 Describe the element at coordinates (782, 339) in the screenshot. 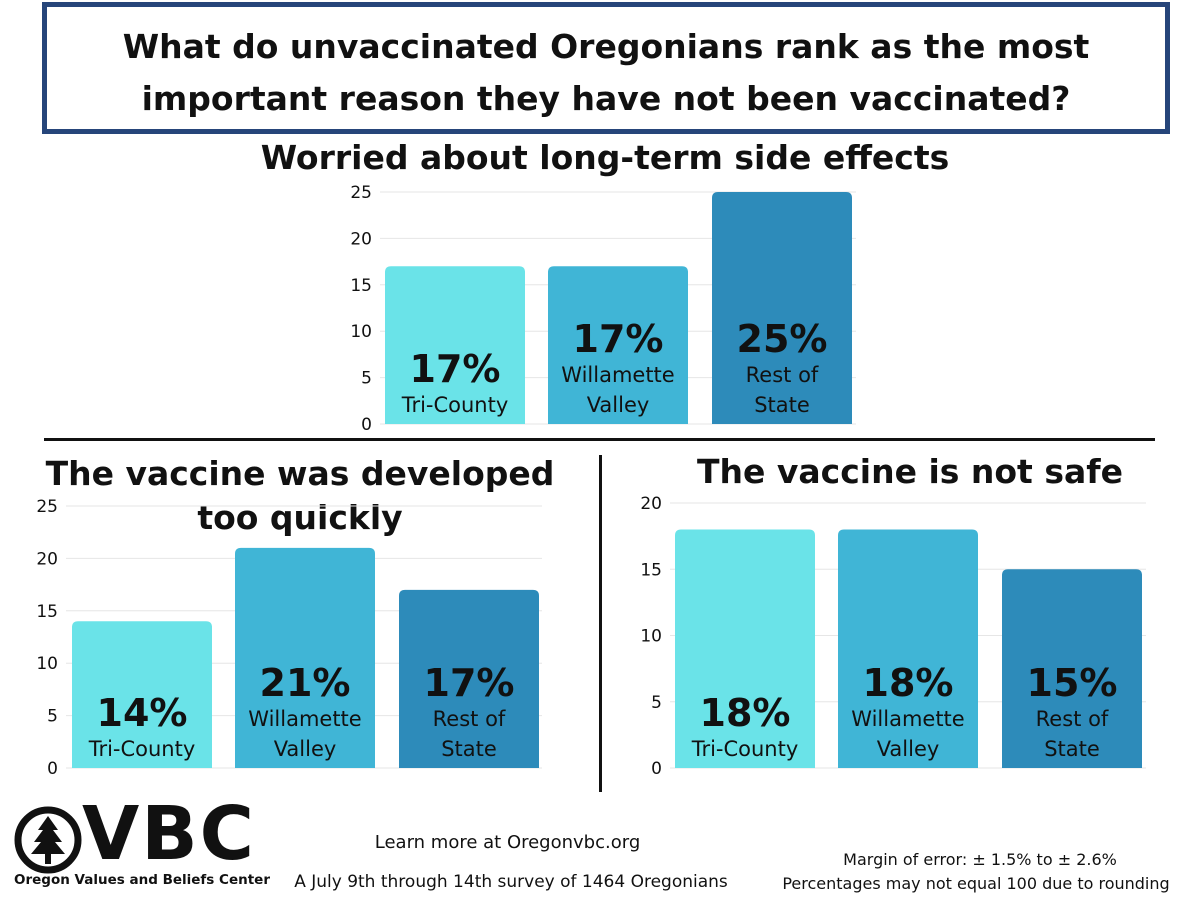

I see `value-label: 25%` at that location.